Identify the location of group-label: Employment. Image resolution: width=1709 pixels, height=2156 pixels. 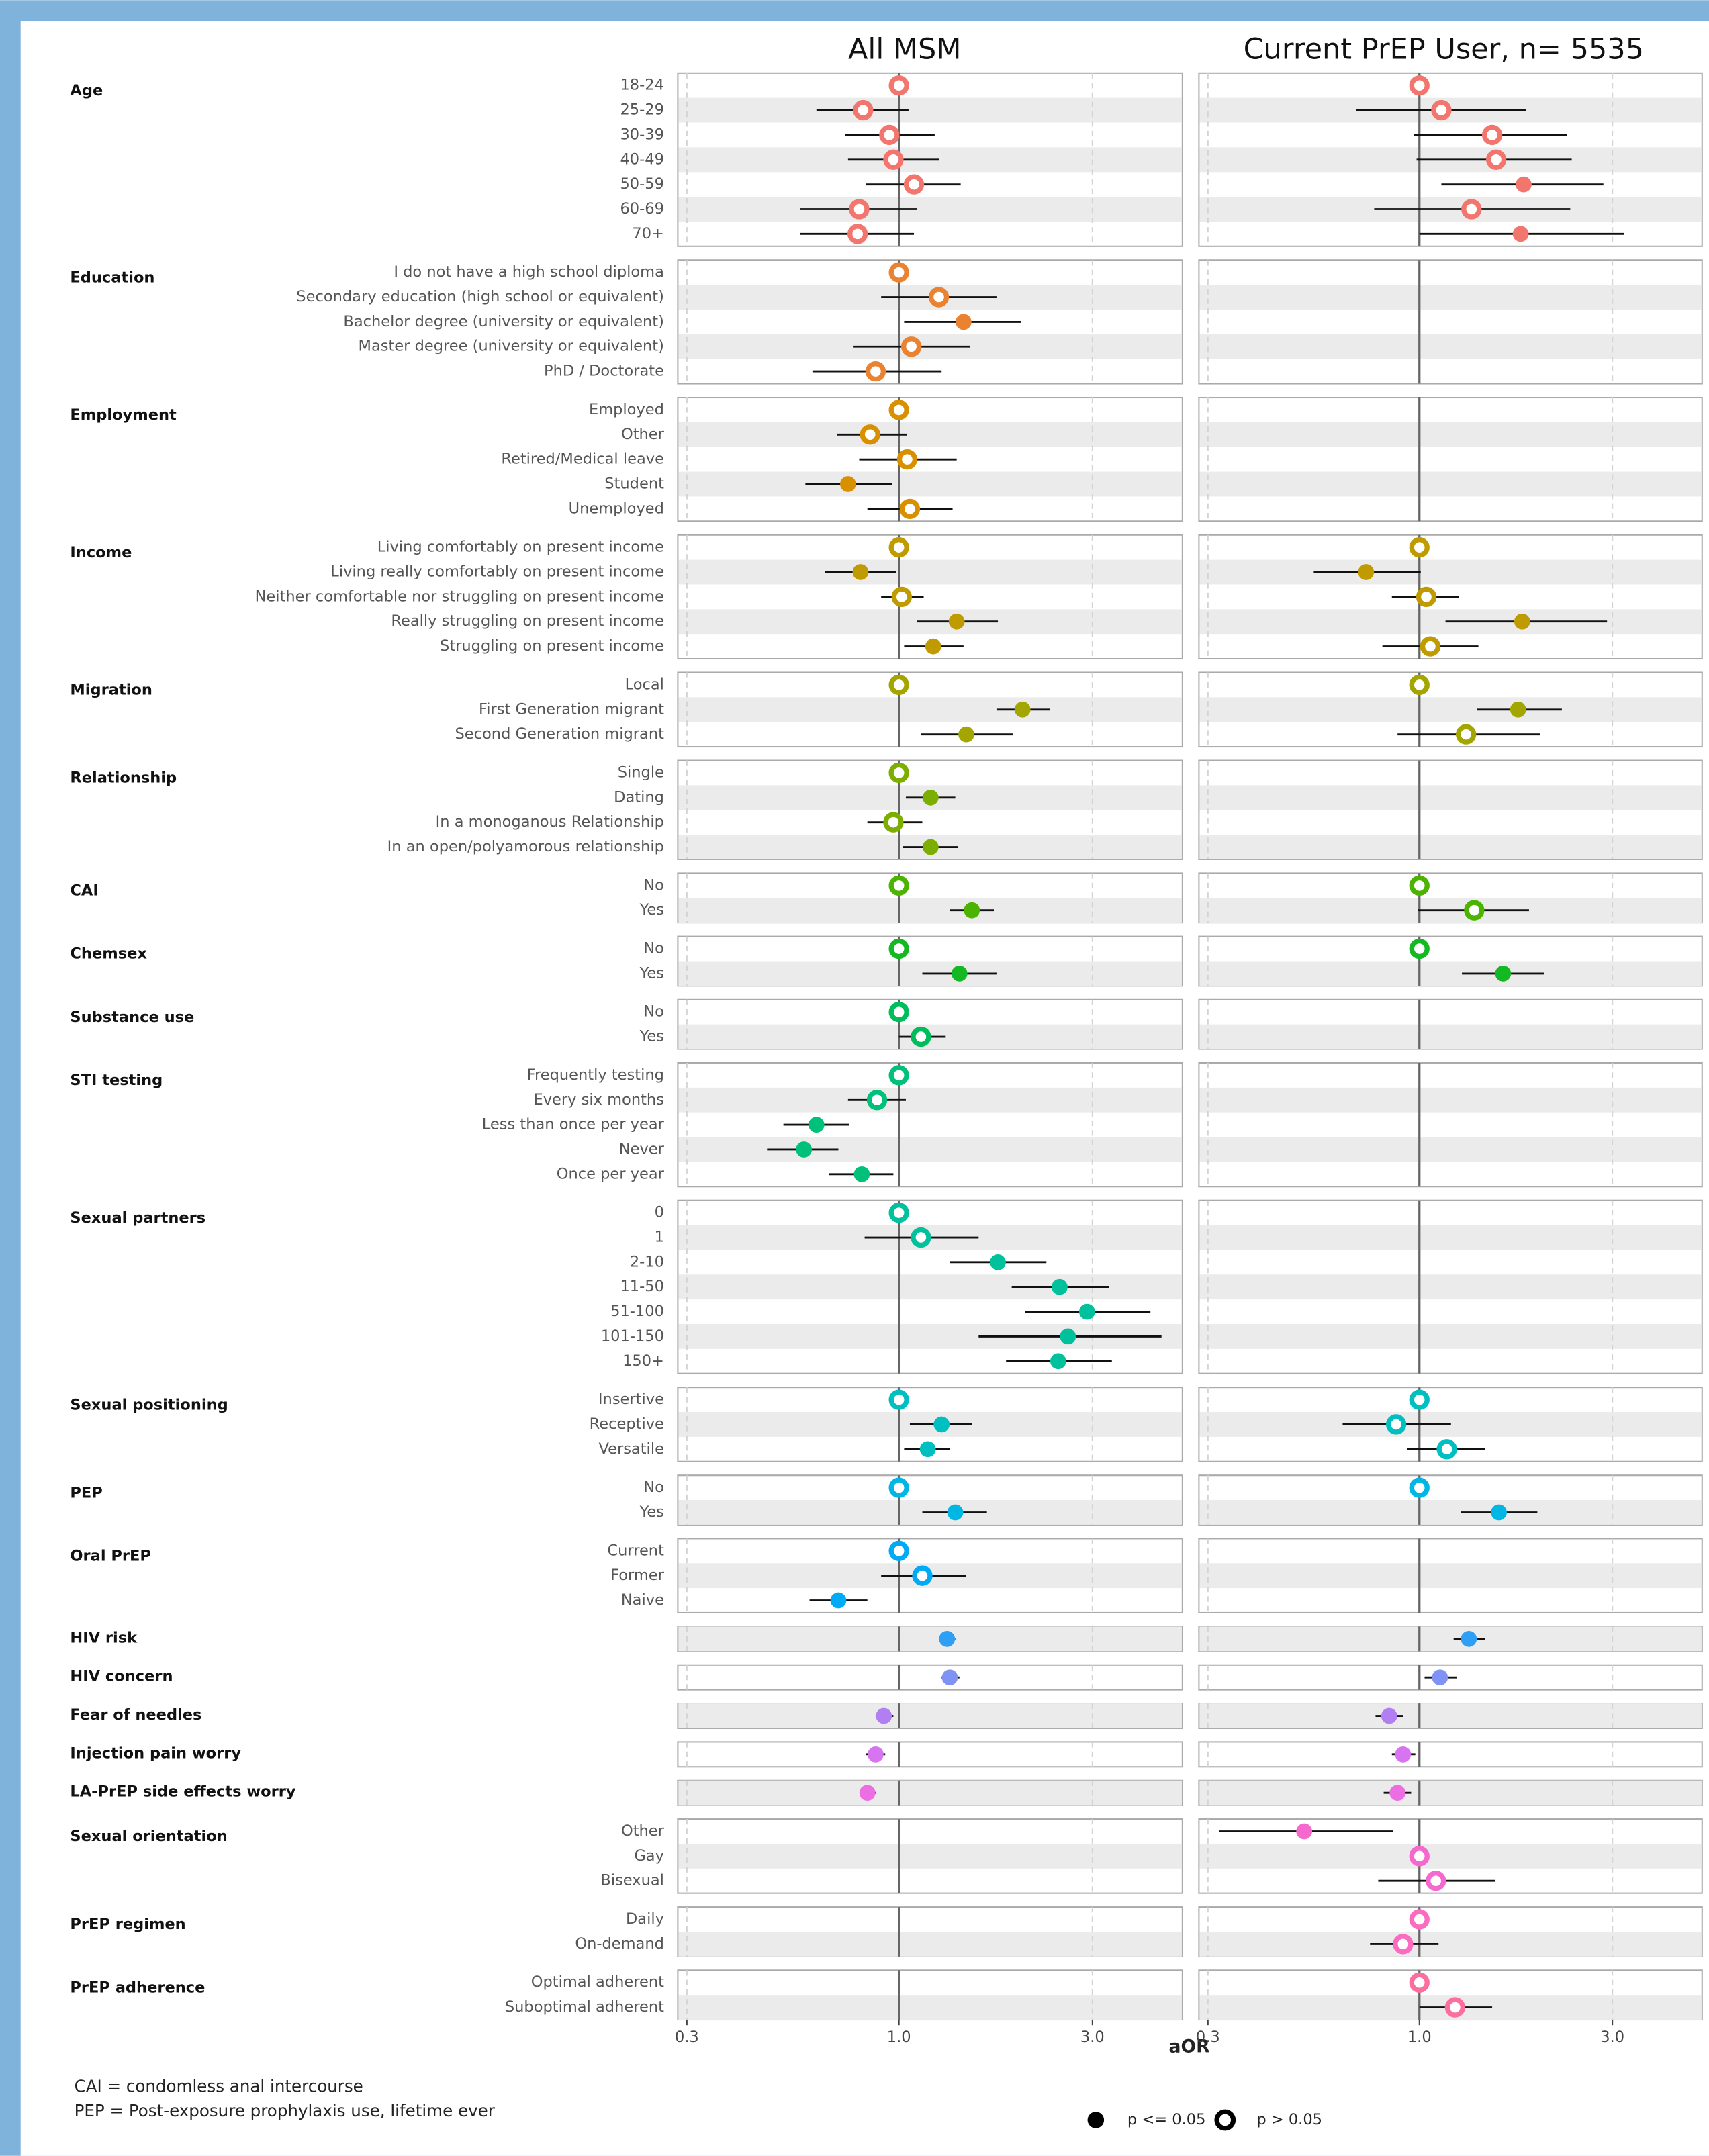
(123, 415).